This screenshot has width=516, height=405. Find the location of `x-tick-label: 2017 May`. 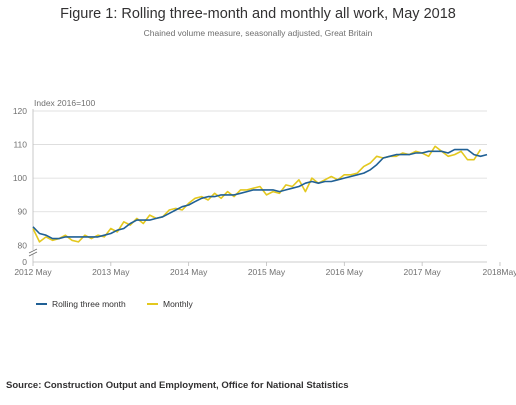

x-tick-label: 2017 May is located at coordinates (422, 272).